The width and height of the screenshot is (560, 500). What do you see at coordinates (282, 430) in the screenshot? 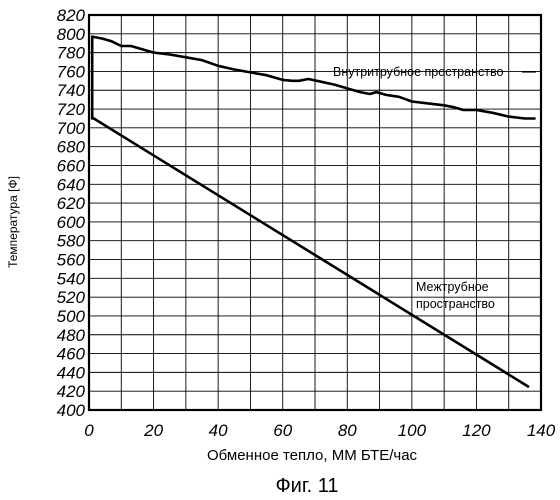
I see `x-tick-label: 60` at bounding box center [282, 430].